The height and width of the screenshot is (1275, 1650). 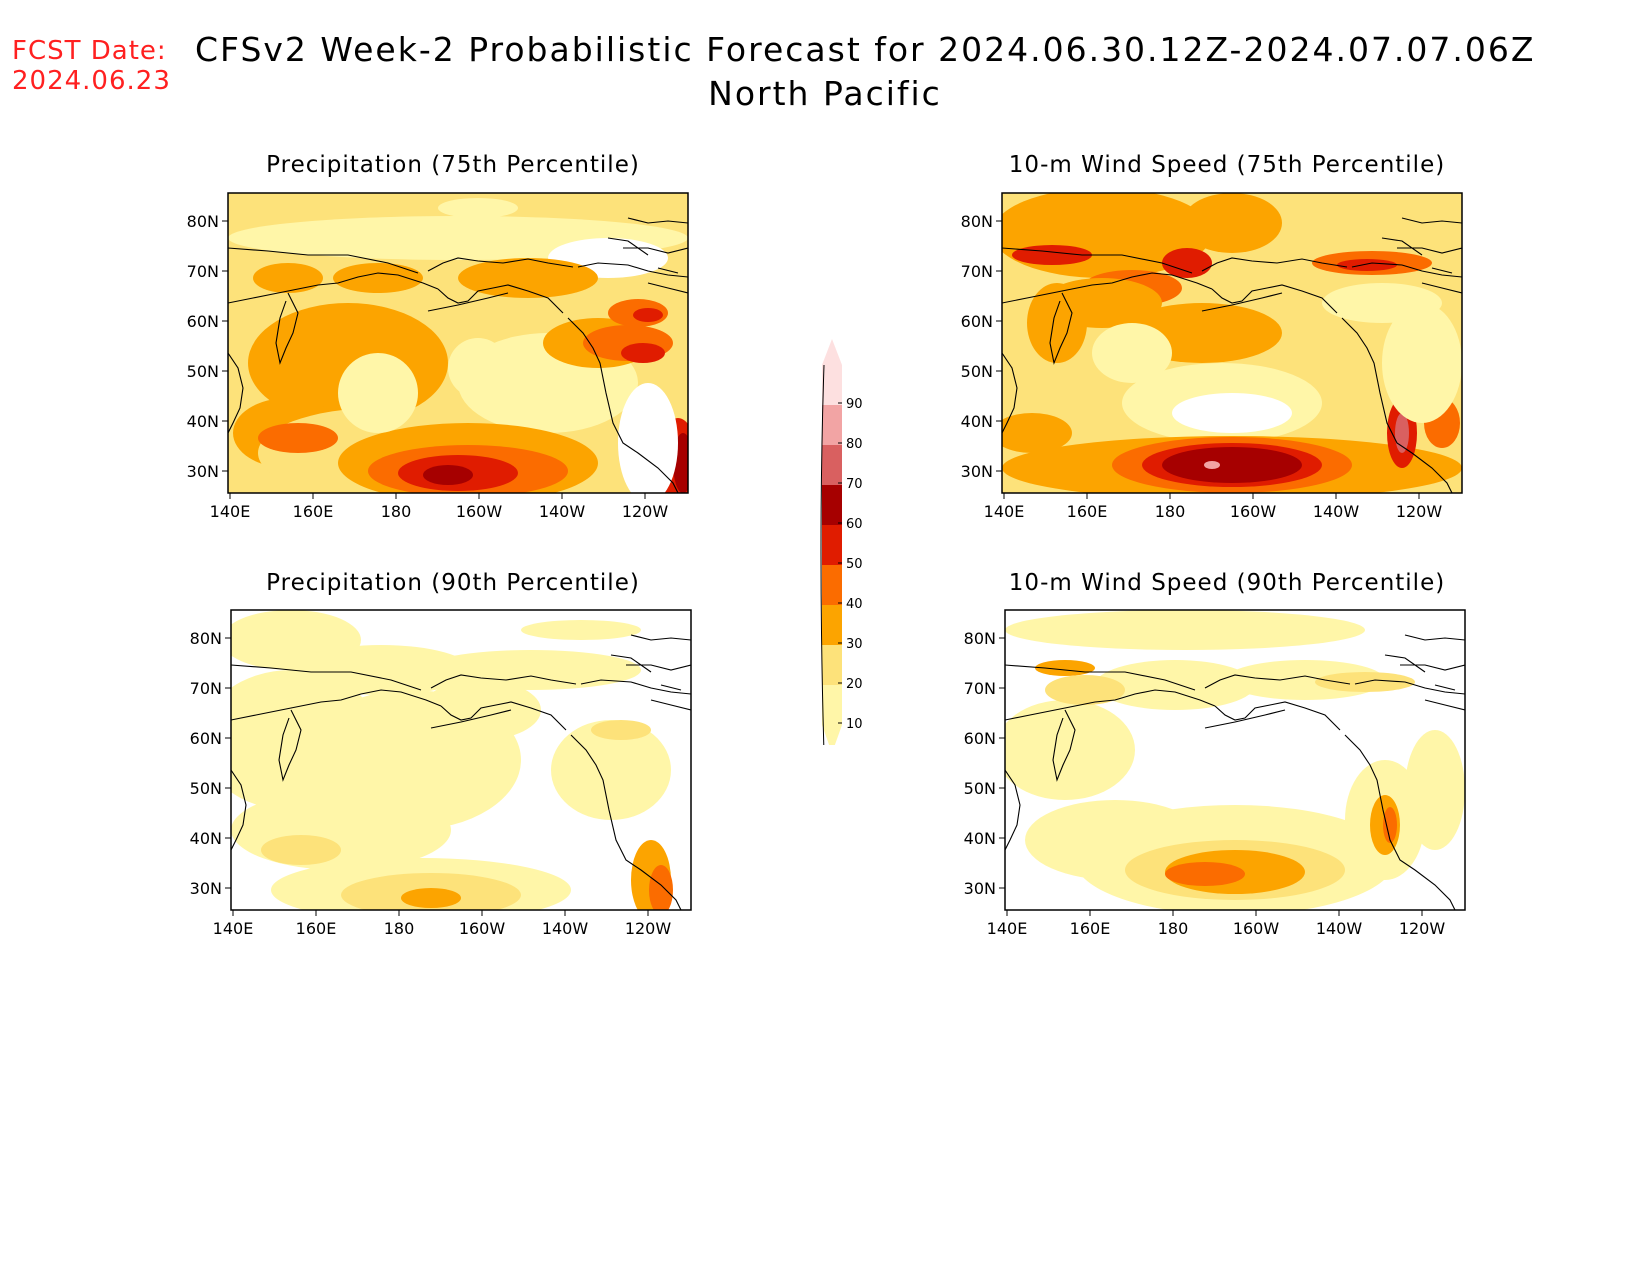 I want to click on fcst-date: 2024.06.23, so click(x=91, y=81).